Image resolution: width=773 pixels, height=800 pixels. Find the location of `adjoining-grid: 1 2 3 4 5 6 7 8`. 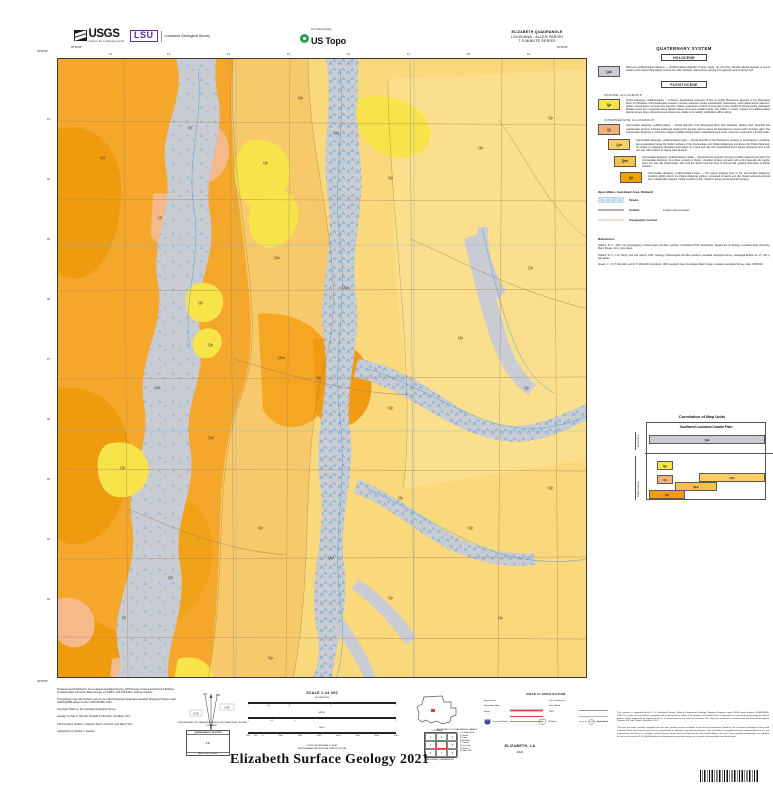

adjoining-grid: 1 2 3 4 5 6 7 8 is located at coordinates (441, 745).